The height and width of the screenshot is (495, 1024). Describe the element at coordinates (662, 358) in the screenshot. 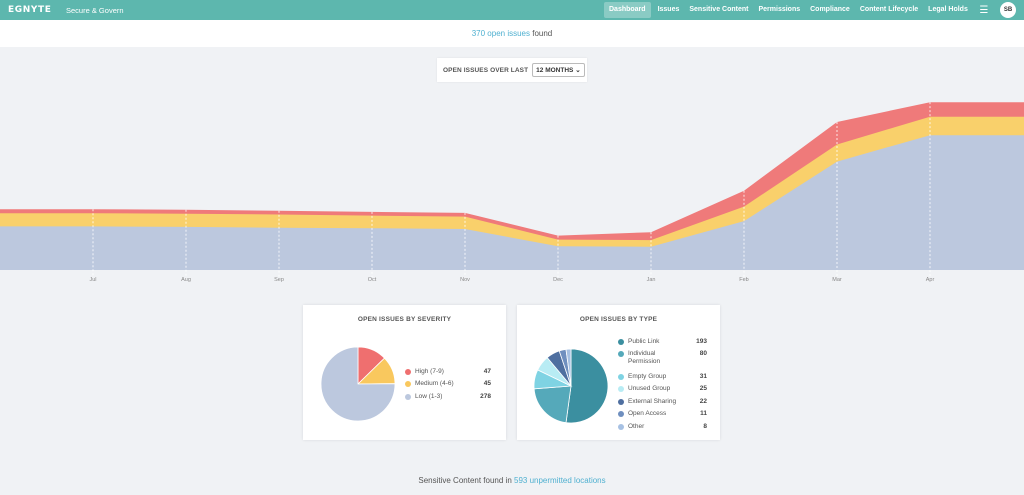

I see `legend-item: Individual Permission 80` at that location.